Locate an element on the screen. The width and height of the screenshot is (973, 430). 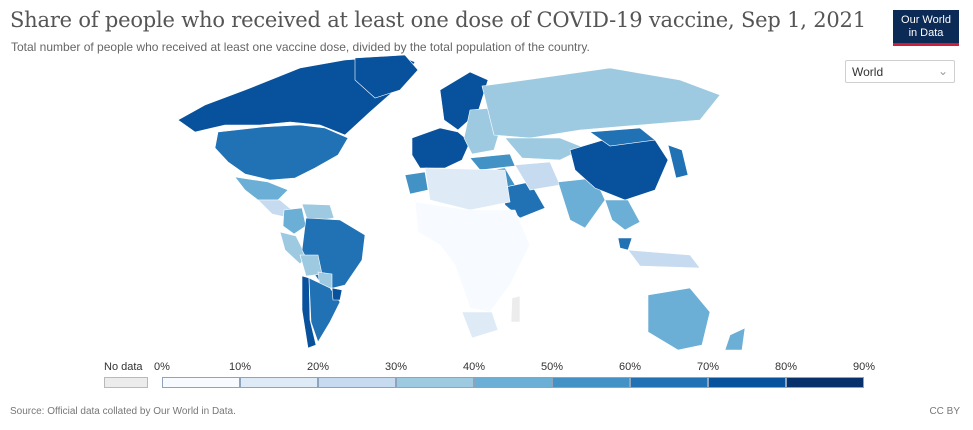
region-venezuela: Venezuela is located at coordinates (318, 213).